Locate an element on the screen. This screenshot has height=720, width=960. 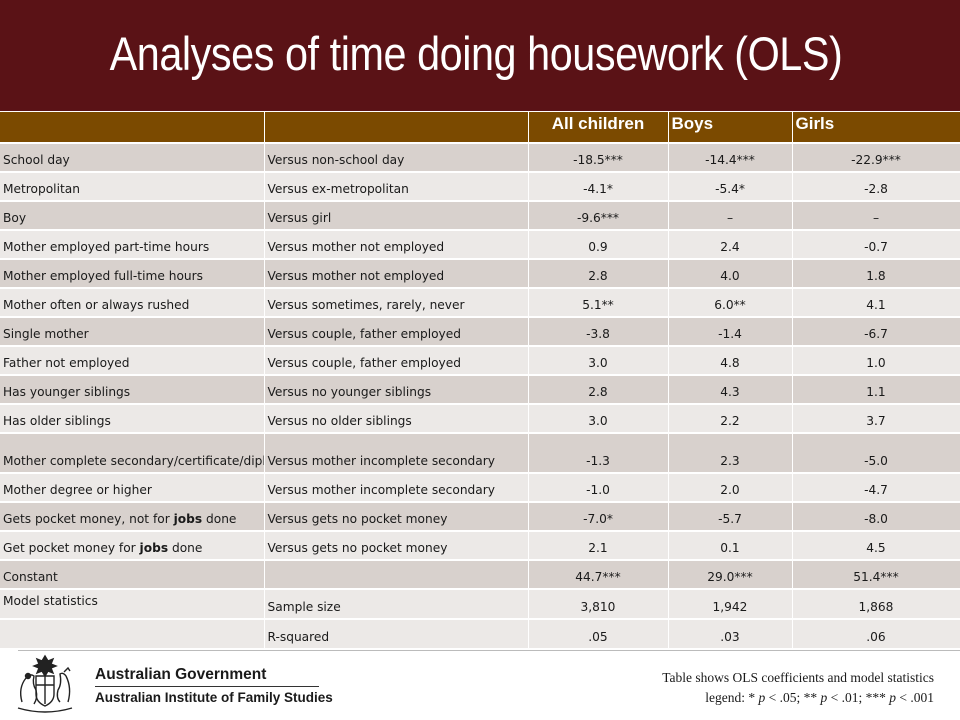
gov-rule is located at coordinates (207, 686).